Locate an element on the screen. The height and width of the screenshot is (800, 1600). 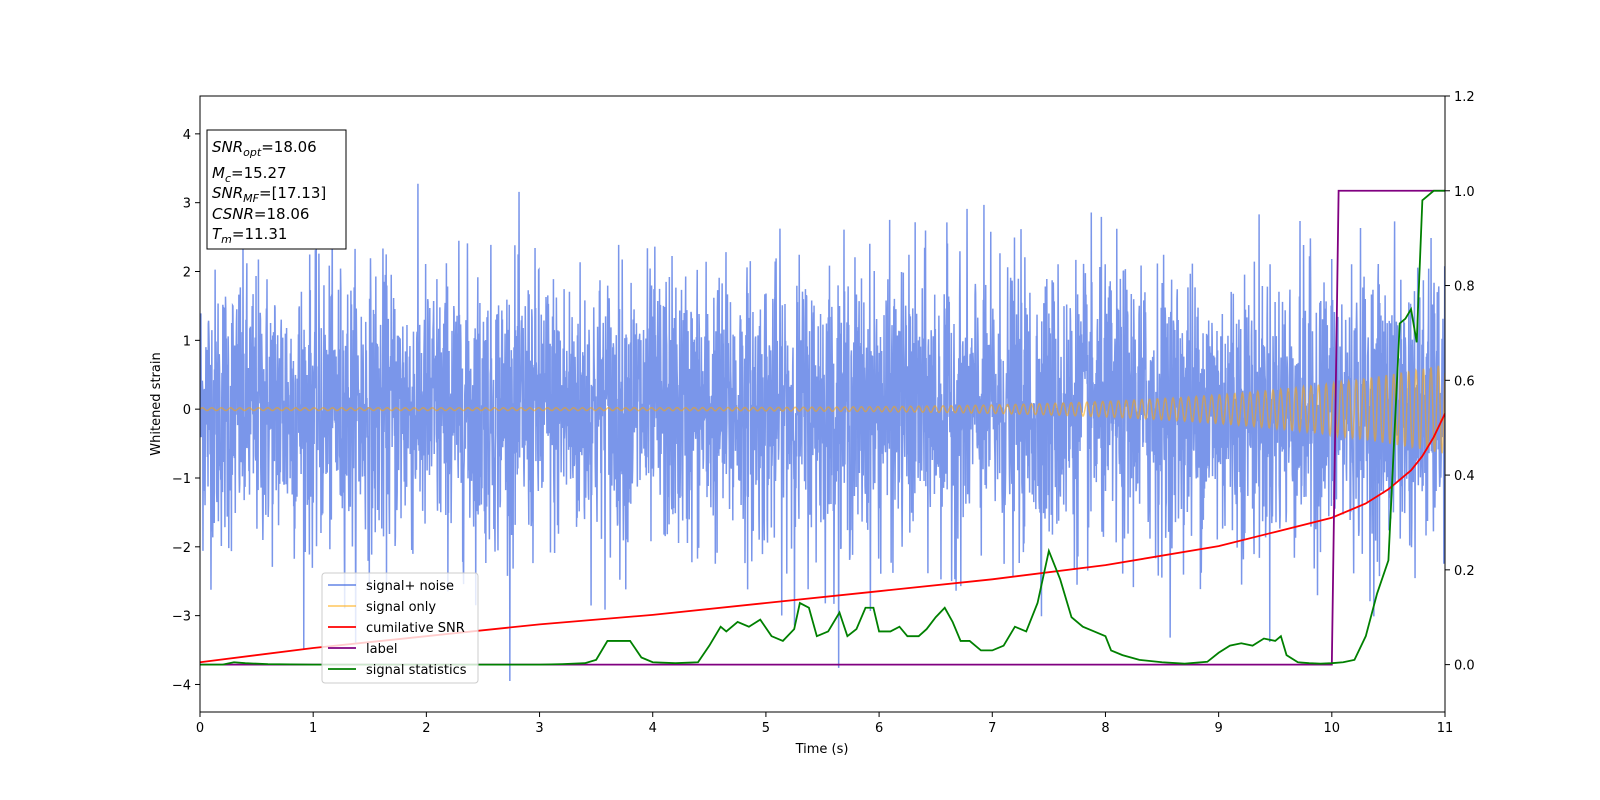
legend-frame is located at coordinates (400, 628).